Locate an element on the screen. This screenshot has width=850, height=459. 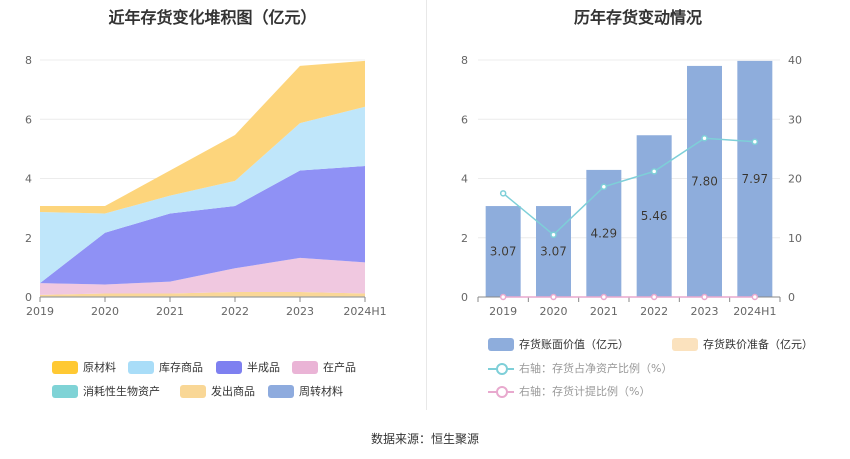
bar-value-label-halo: 7.97 is located at coordinates (754, 179).